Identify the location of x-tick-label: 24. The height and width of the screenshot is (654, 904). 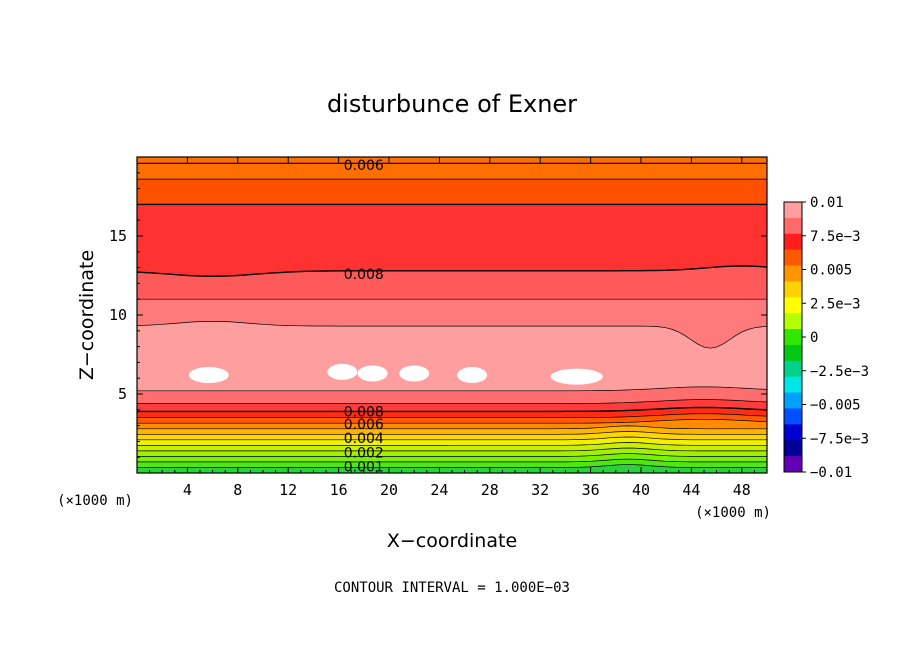
(439, 490).